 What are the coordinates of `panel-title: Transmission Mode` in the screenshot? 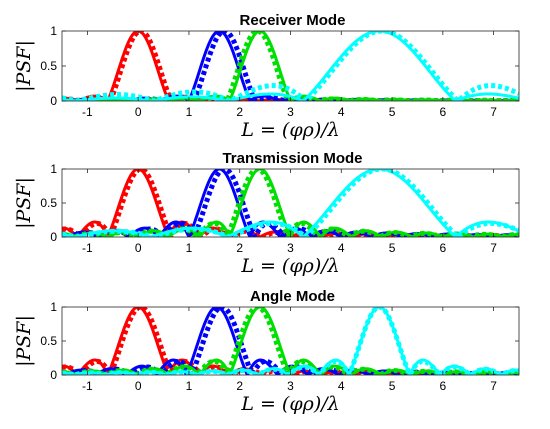 It's located at (292, 158).